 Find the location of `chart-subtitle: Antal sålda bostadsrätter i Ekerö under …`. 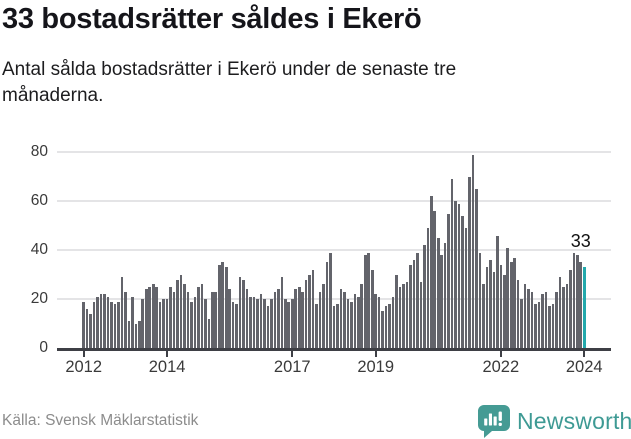

chart-subtitle: Antal sålda bostadsrätter i Ekerö under … is located at coordinates (229, 82).